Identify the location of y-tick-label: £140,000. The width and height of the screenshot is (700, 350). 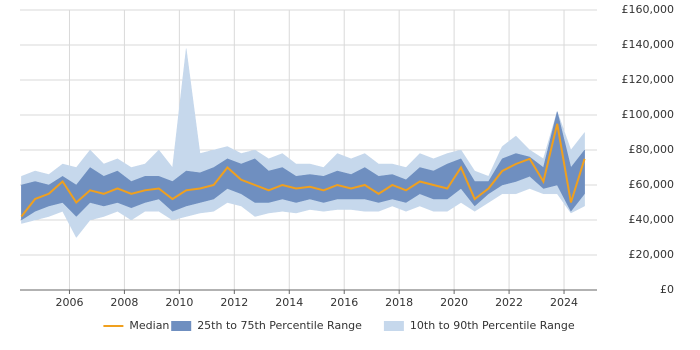
(648, 44).